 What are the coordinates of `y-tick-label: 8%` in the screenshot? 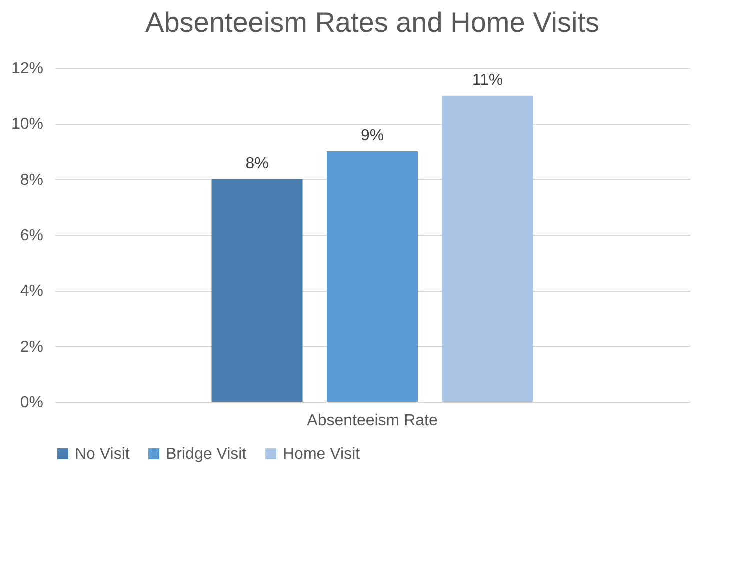 It's located at (32, 180).